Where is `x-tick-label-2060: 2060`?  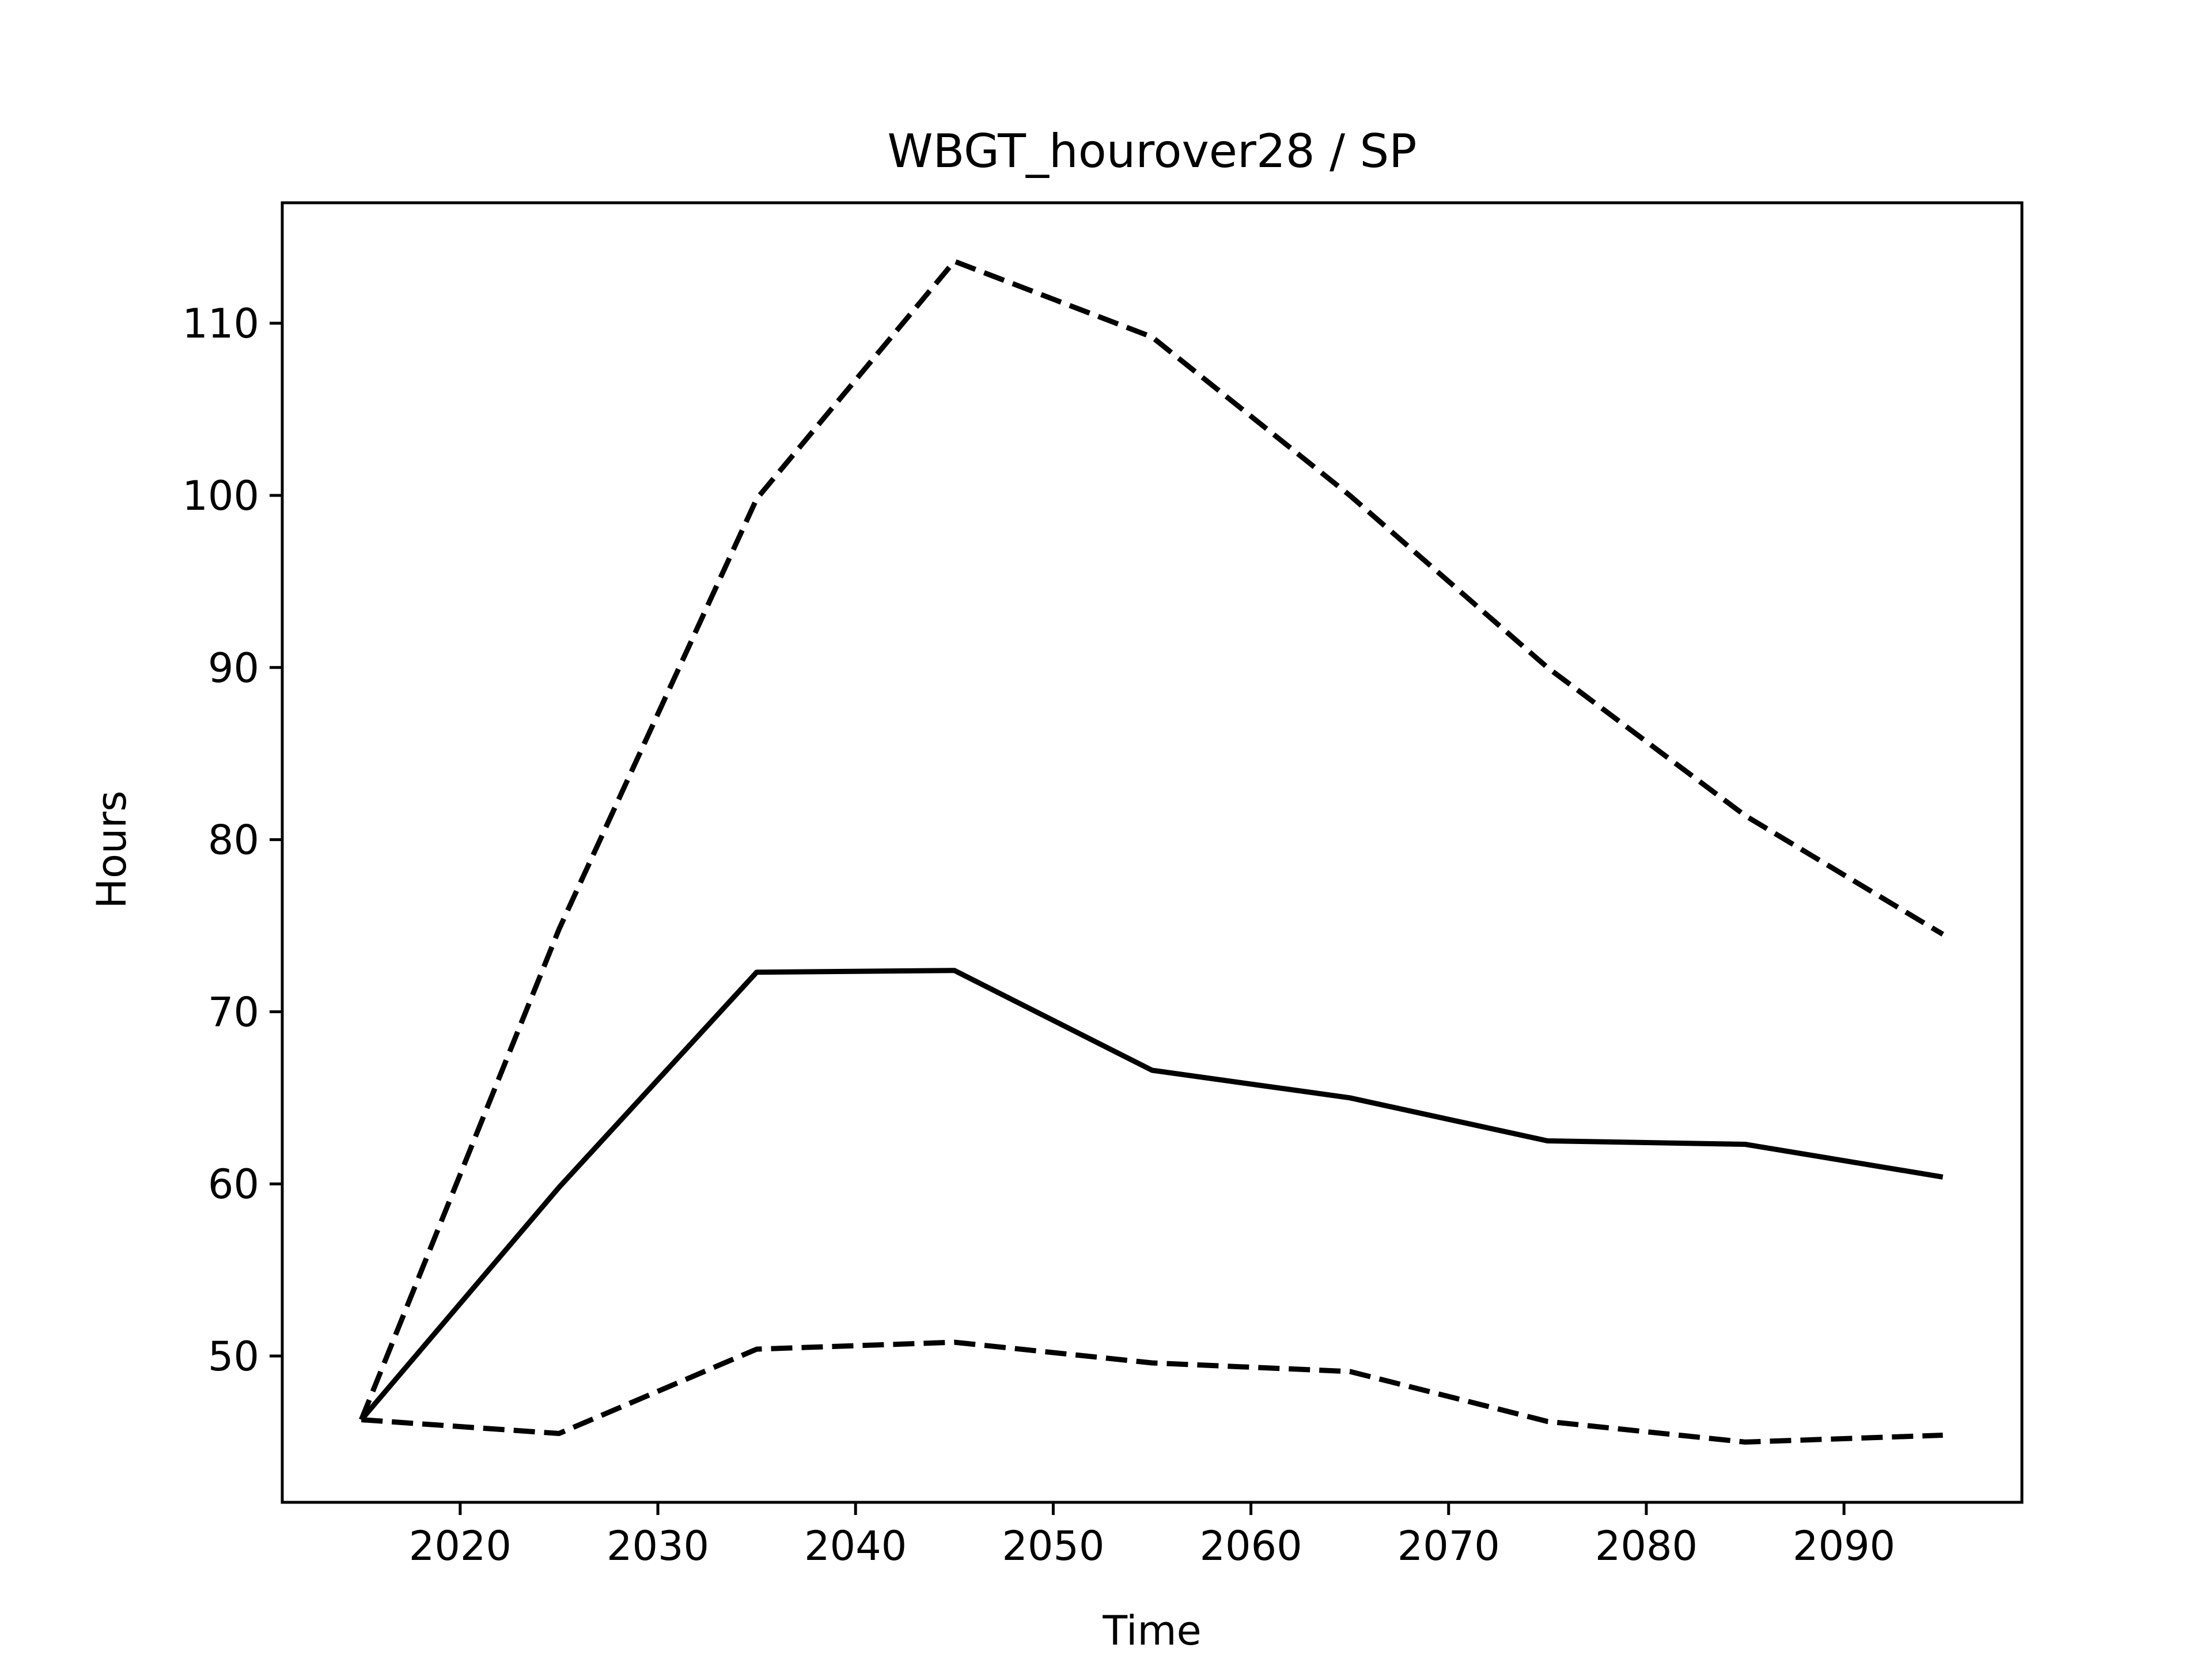
x-tick-label-2060: 2060 is located at coordinates (1251, 1546).